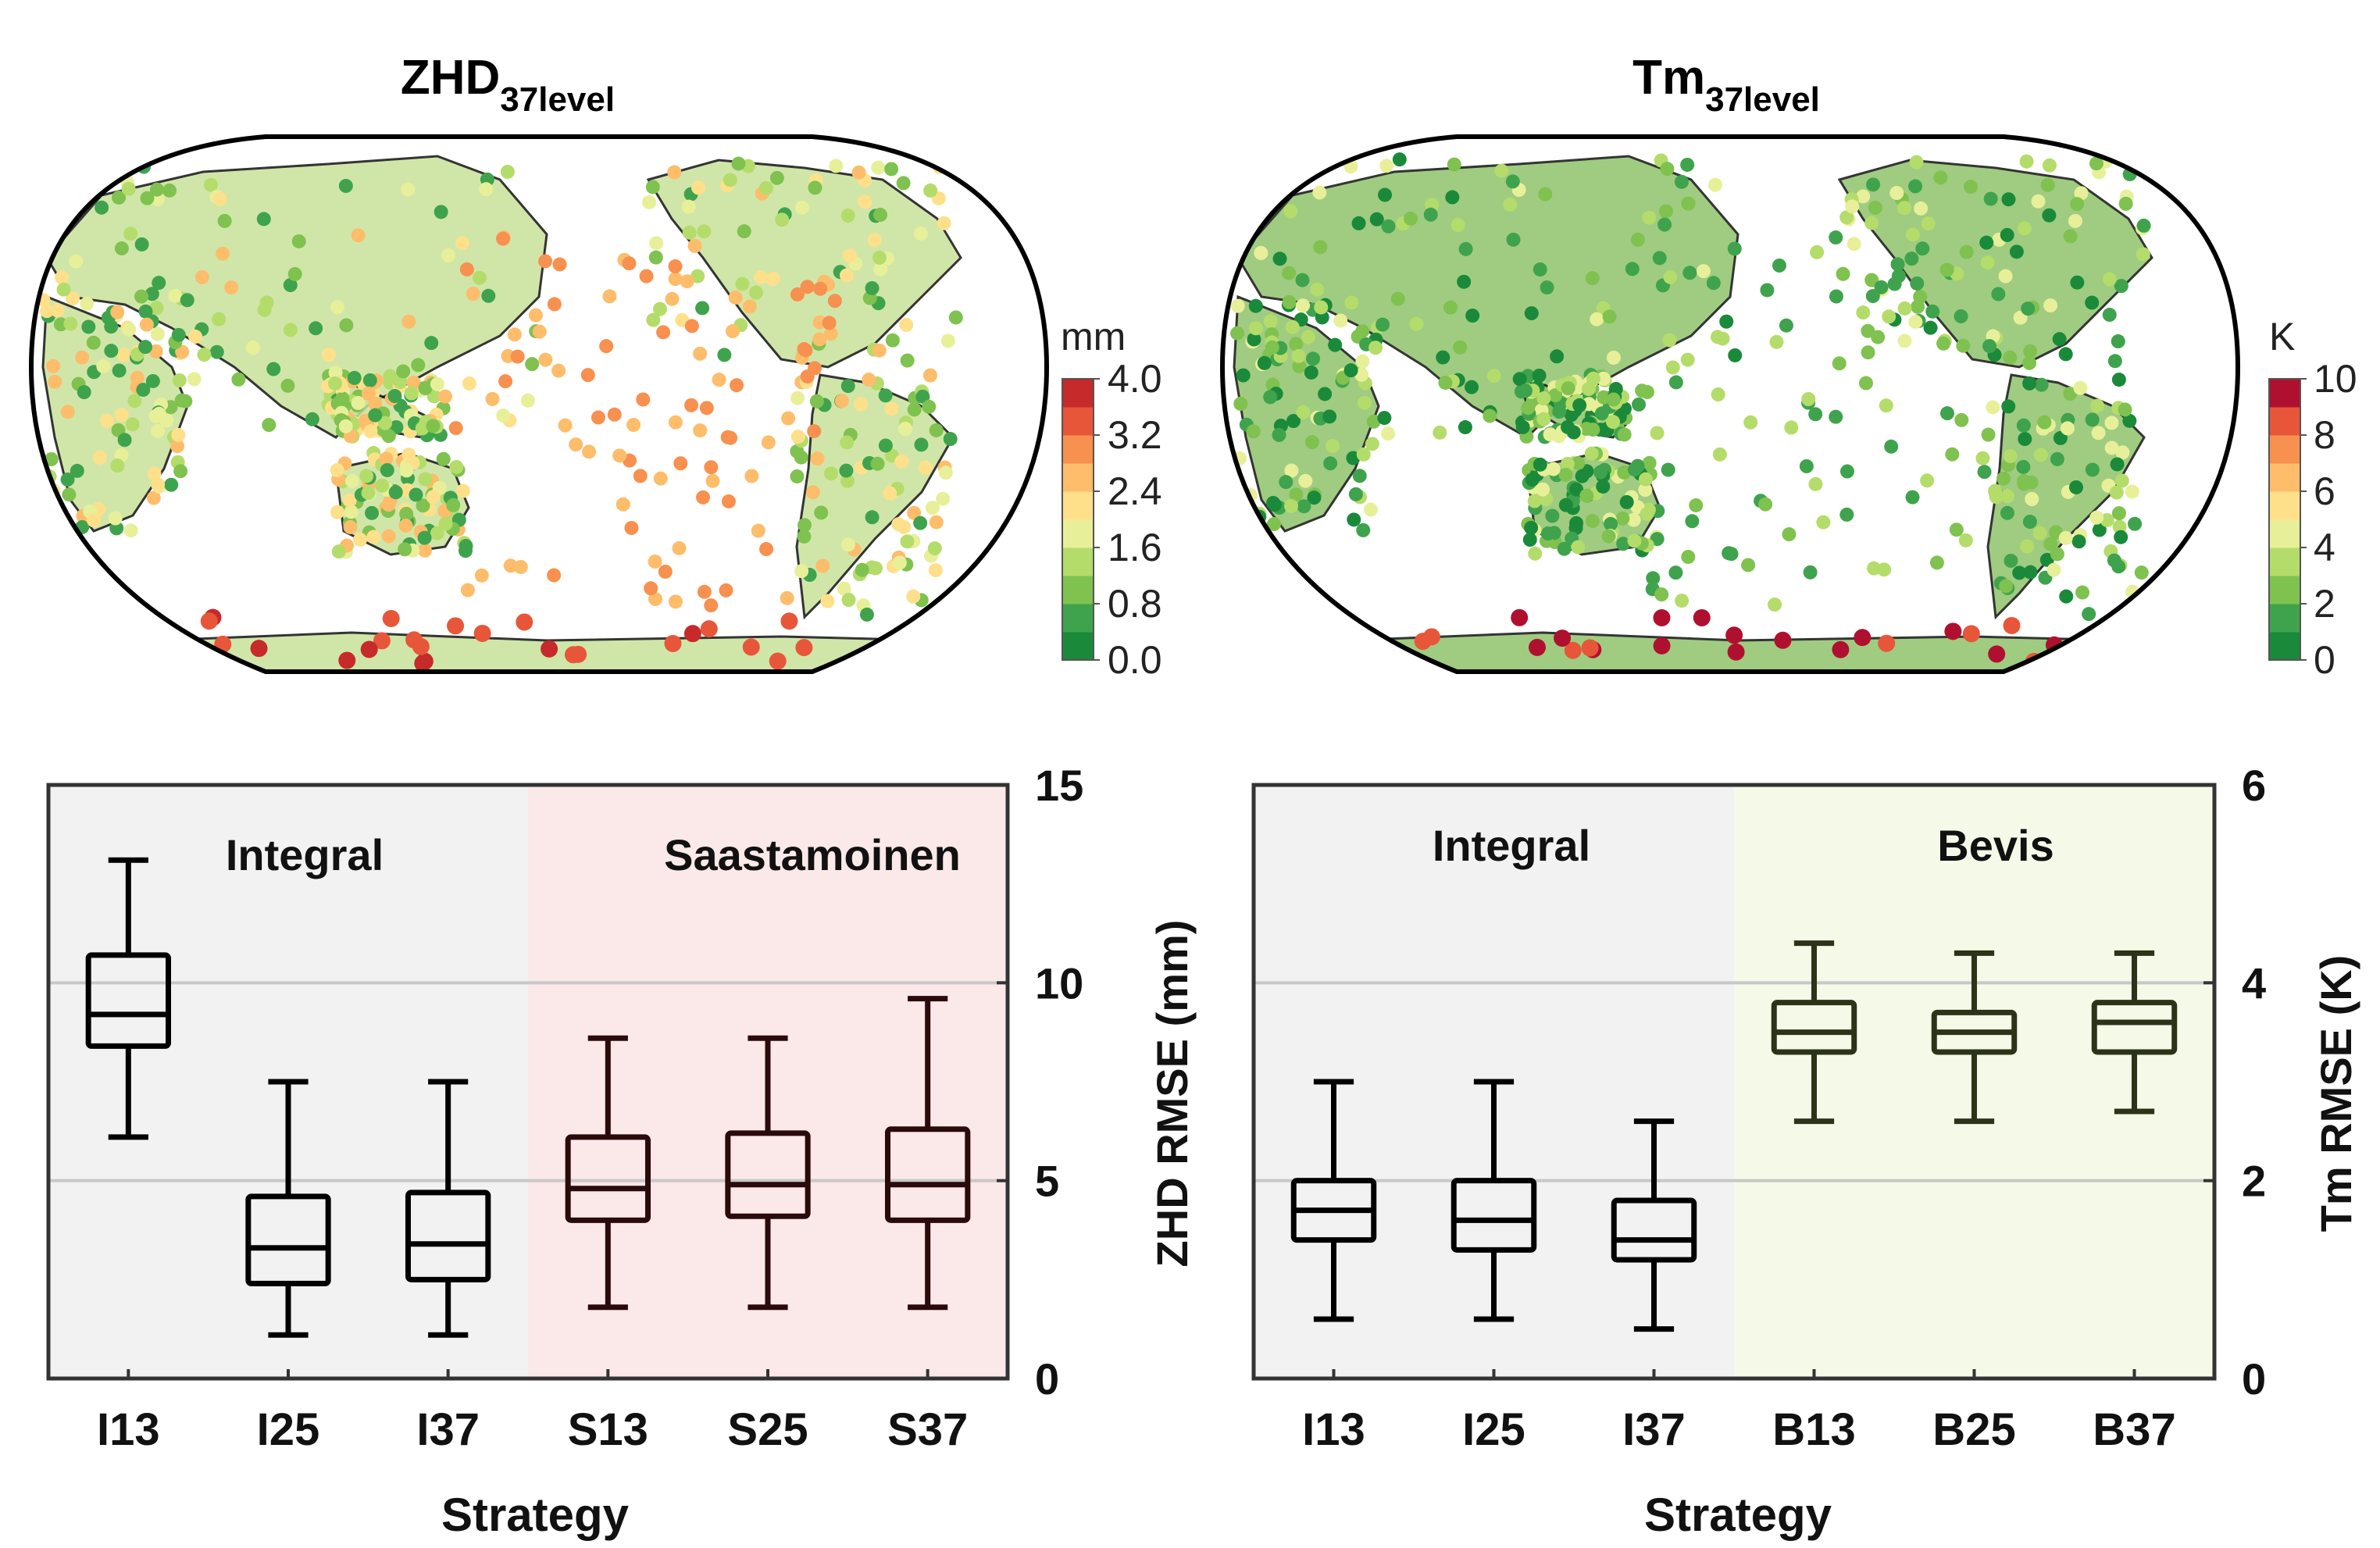 The width and height of the screenshot is (2380, 1548). Describe the element at coordinates (305, 854) in the screenshot. I see `zhd-group-label-integral: Integral` at that location.